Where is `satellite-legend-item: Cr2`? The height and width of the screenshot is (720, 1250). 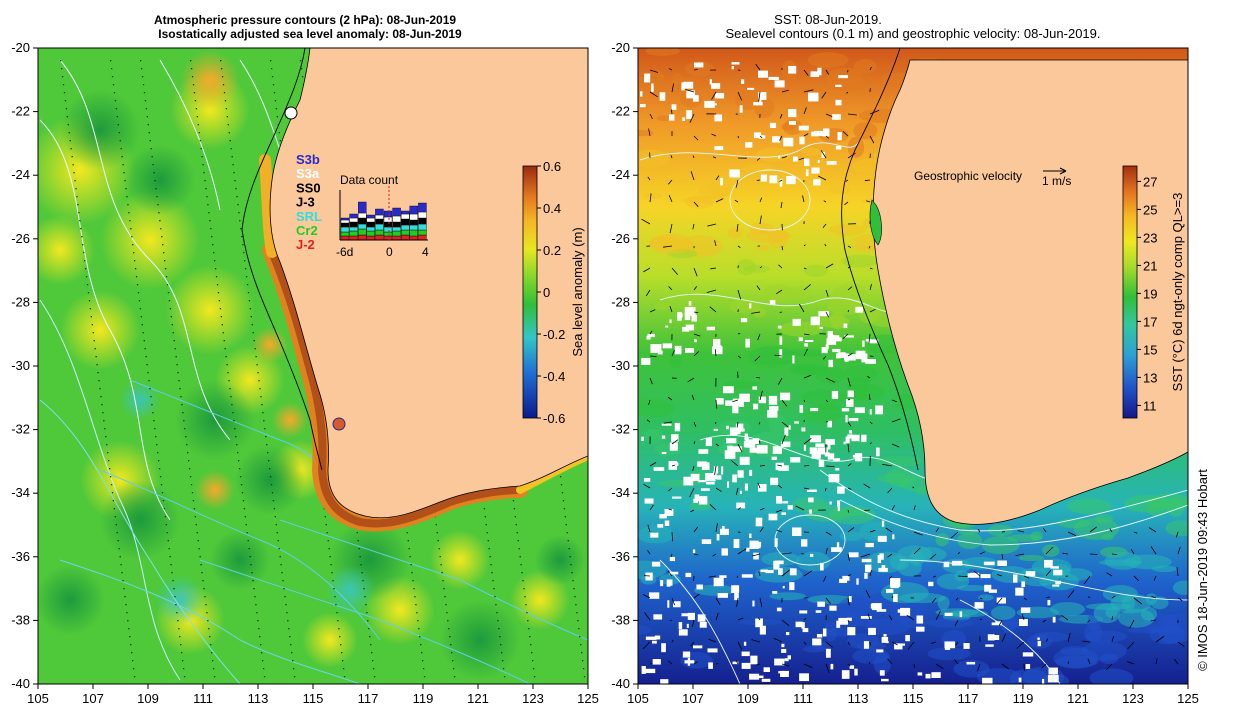 satellite-legend-item: Cr2 is located at coordinates (307, 230).